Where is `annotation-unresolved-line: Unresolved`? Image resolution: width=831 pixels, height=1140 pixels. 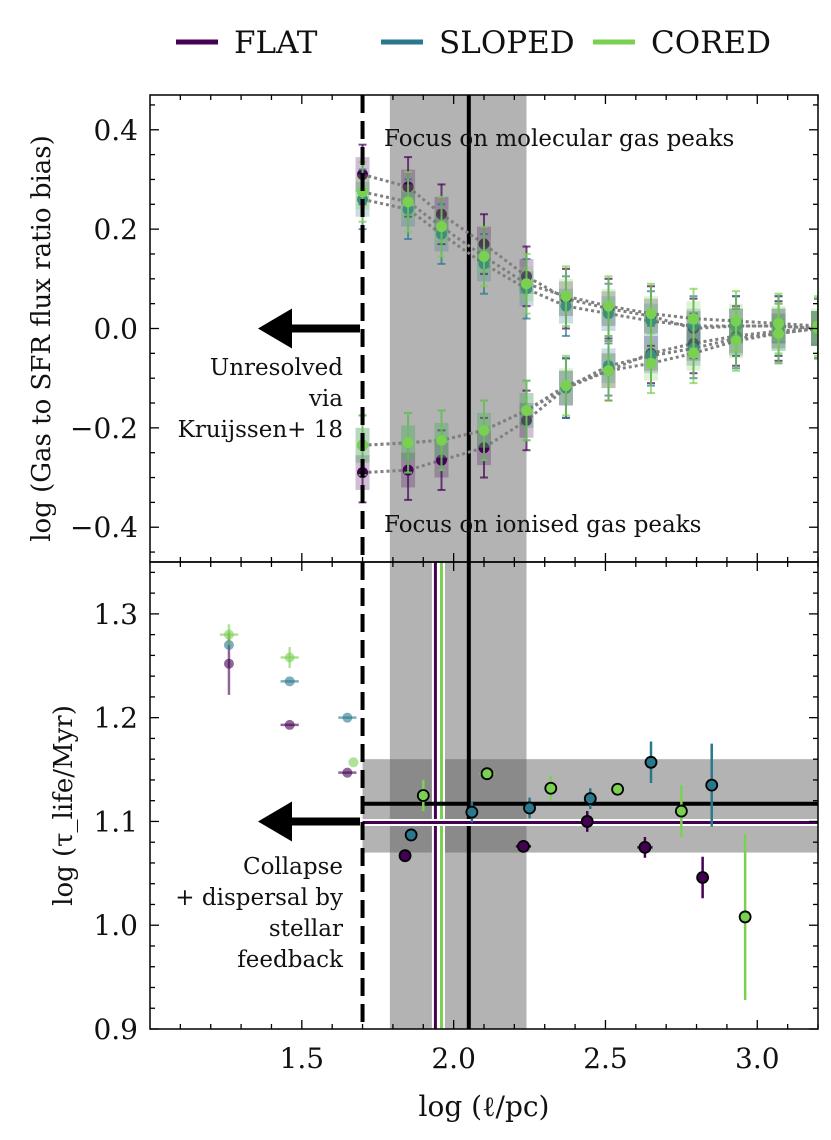
annotation-unresolved-line: Unresolved is located at coordinates (276, 368).